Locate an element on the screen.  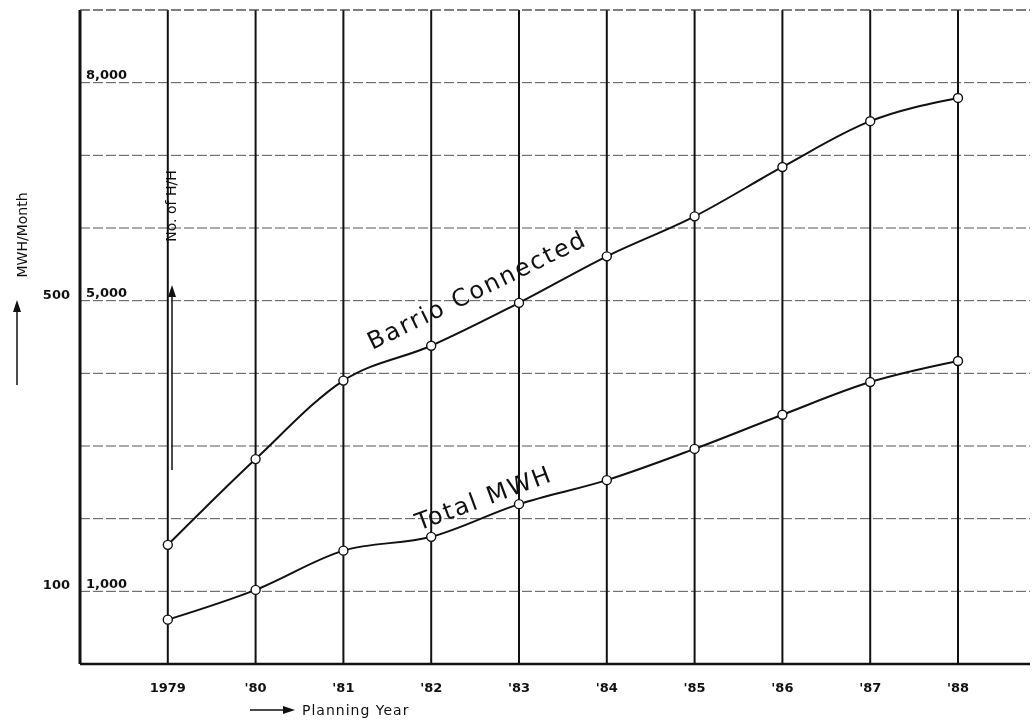
x-tick-label: '80 is located at coordinates (255, 687).